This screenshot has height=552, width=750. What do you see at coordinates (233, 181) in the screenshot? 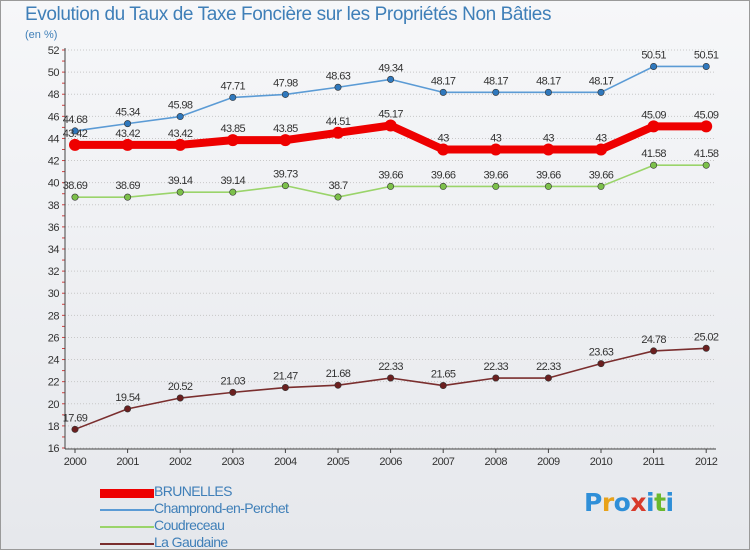
I see `data-label: 39.14` at bounding box center [233, 181].